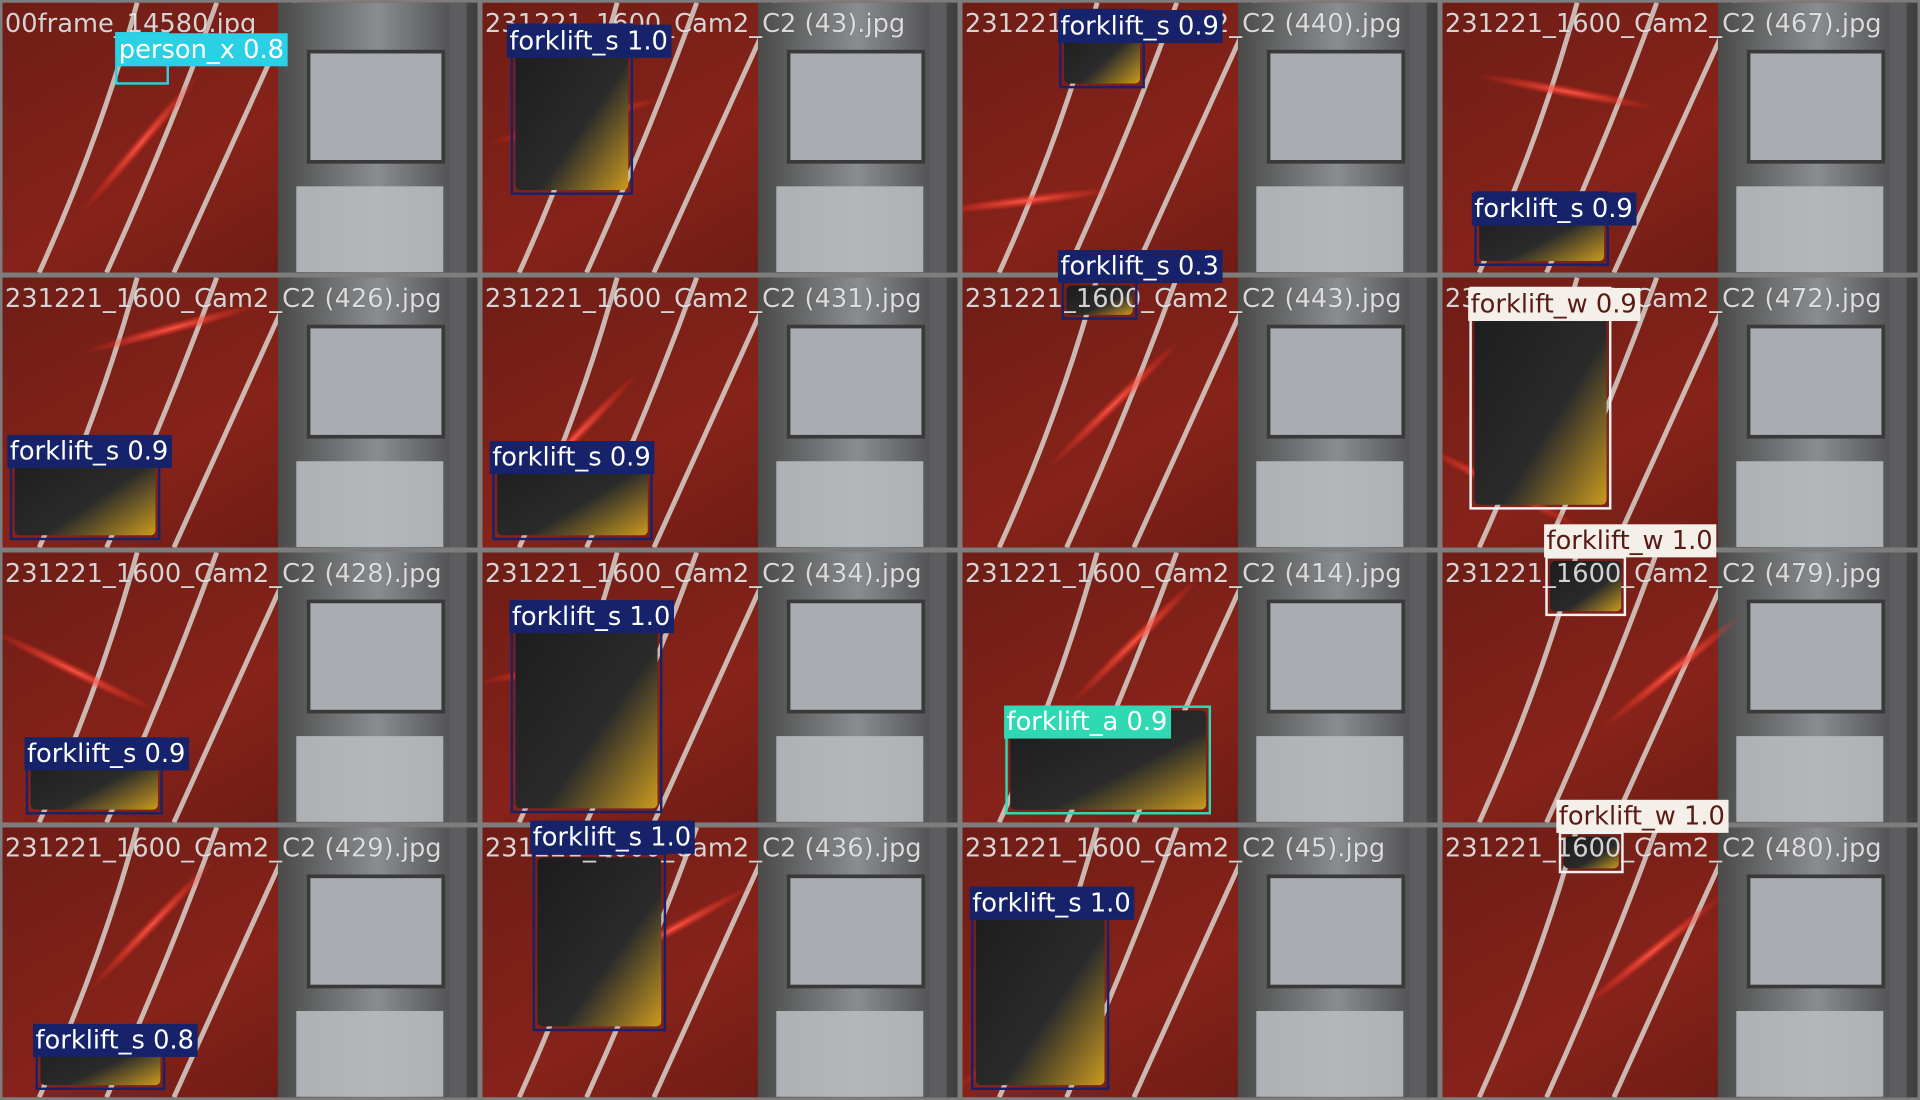 The height and width of the screenshot is (1100, 1920). What do you see at coordinates (1663, 24) in the screenshot?
I see `filename: 231221_1600_Cam2_C2 (467).jpg` at bounding box center [1663, 24].